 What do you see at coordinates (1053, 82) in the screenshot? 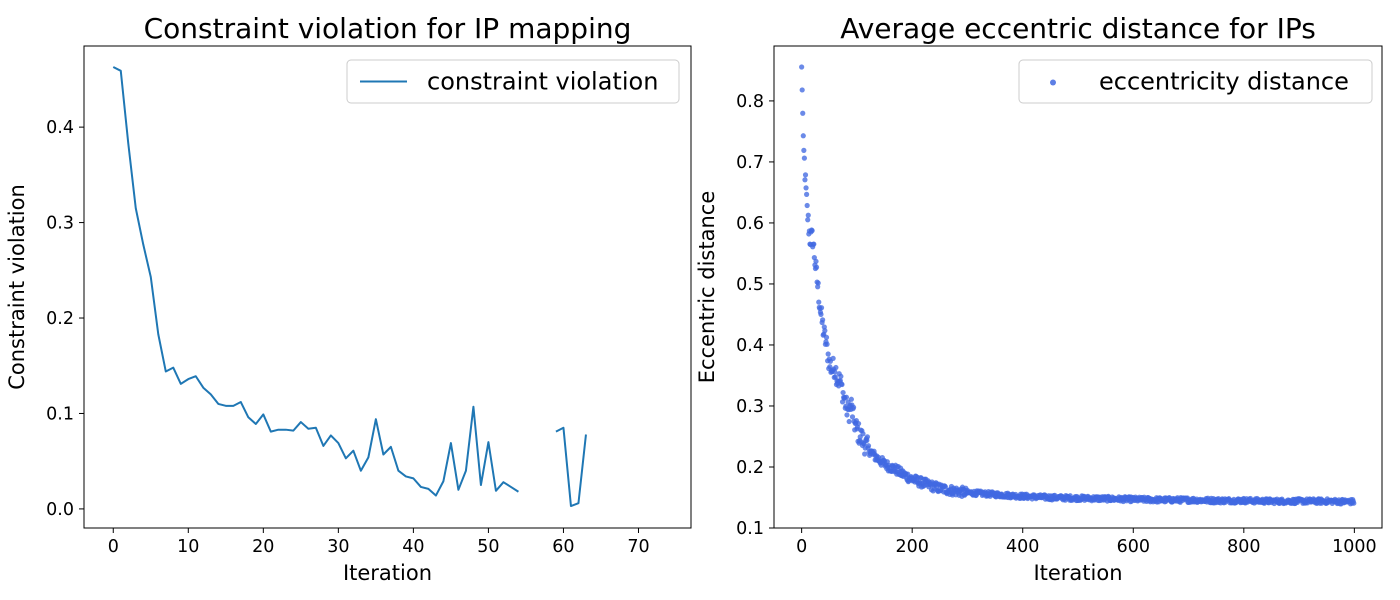
I see `legend-marker-swatch` at bounding box center [1053, 82].